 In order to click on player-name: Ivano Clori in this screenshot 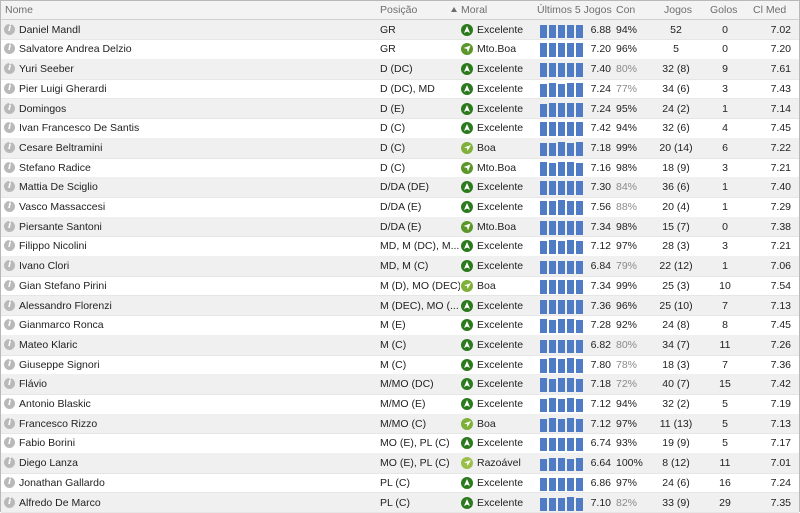, I will do `click(44, 266)`.